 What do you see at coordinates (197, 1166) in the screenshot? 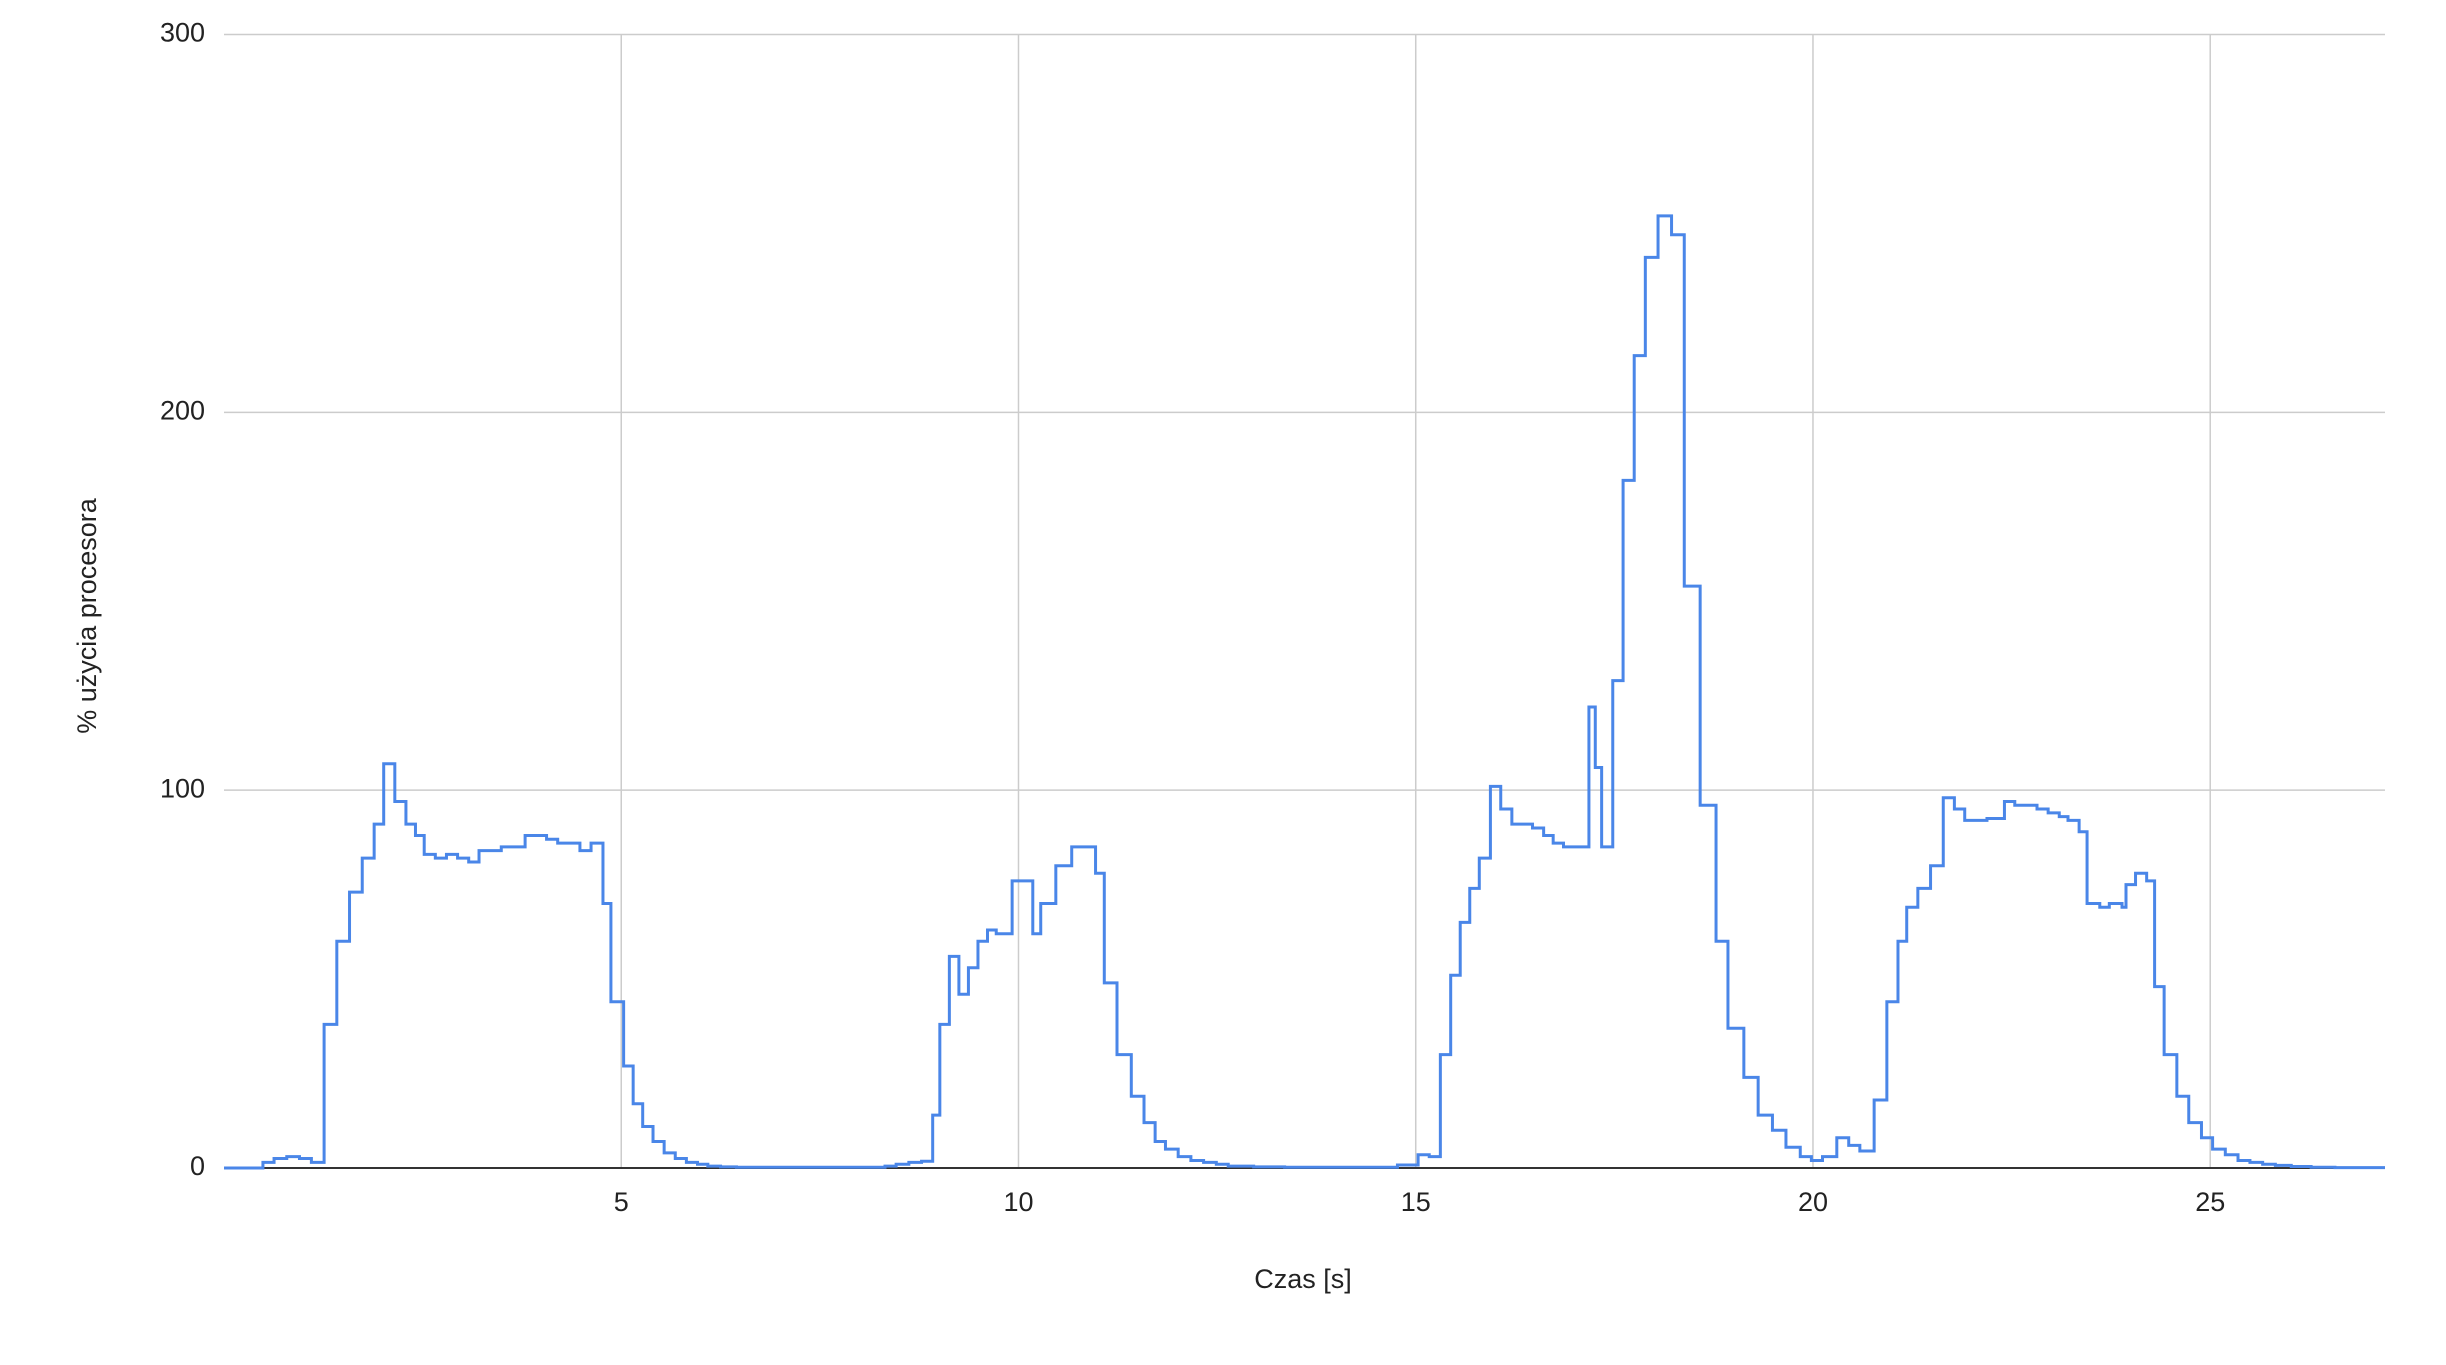
I see `y-tick-label: 0` at bounding box center [197, 1166].